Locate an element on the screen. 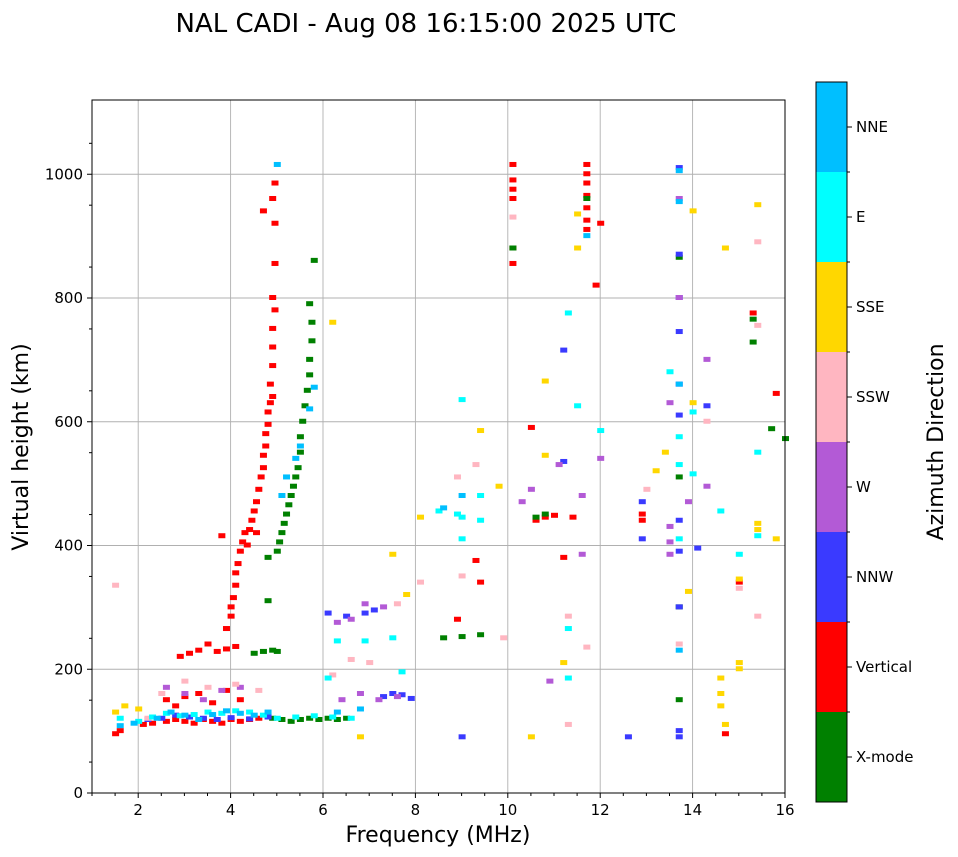  colorbar-frame is located at coordinates (831, 442).